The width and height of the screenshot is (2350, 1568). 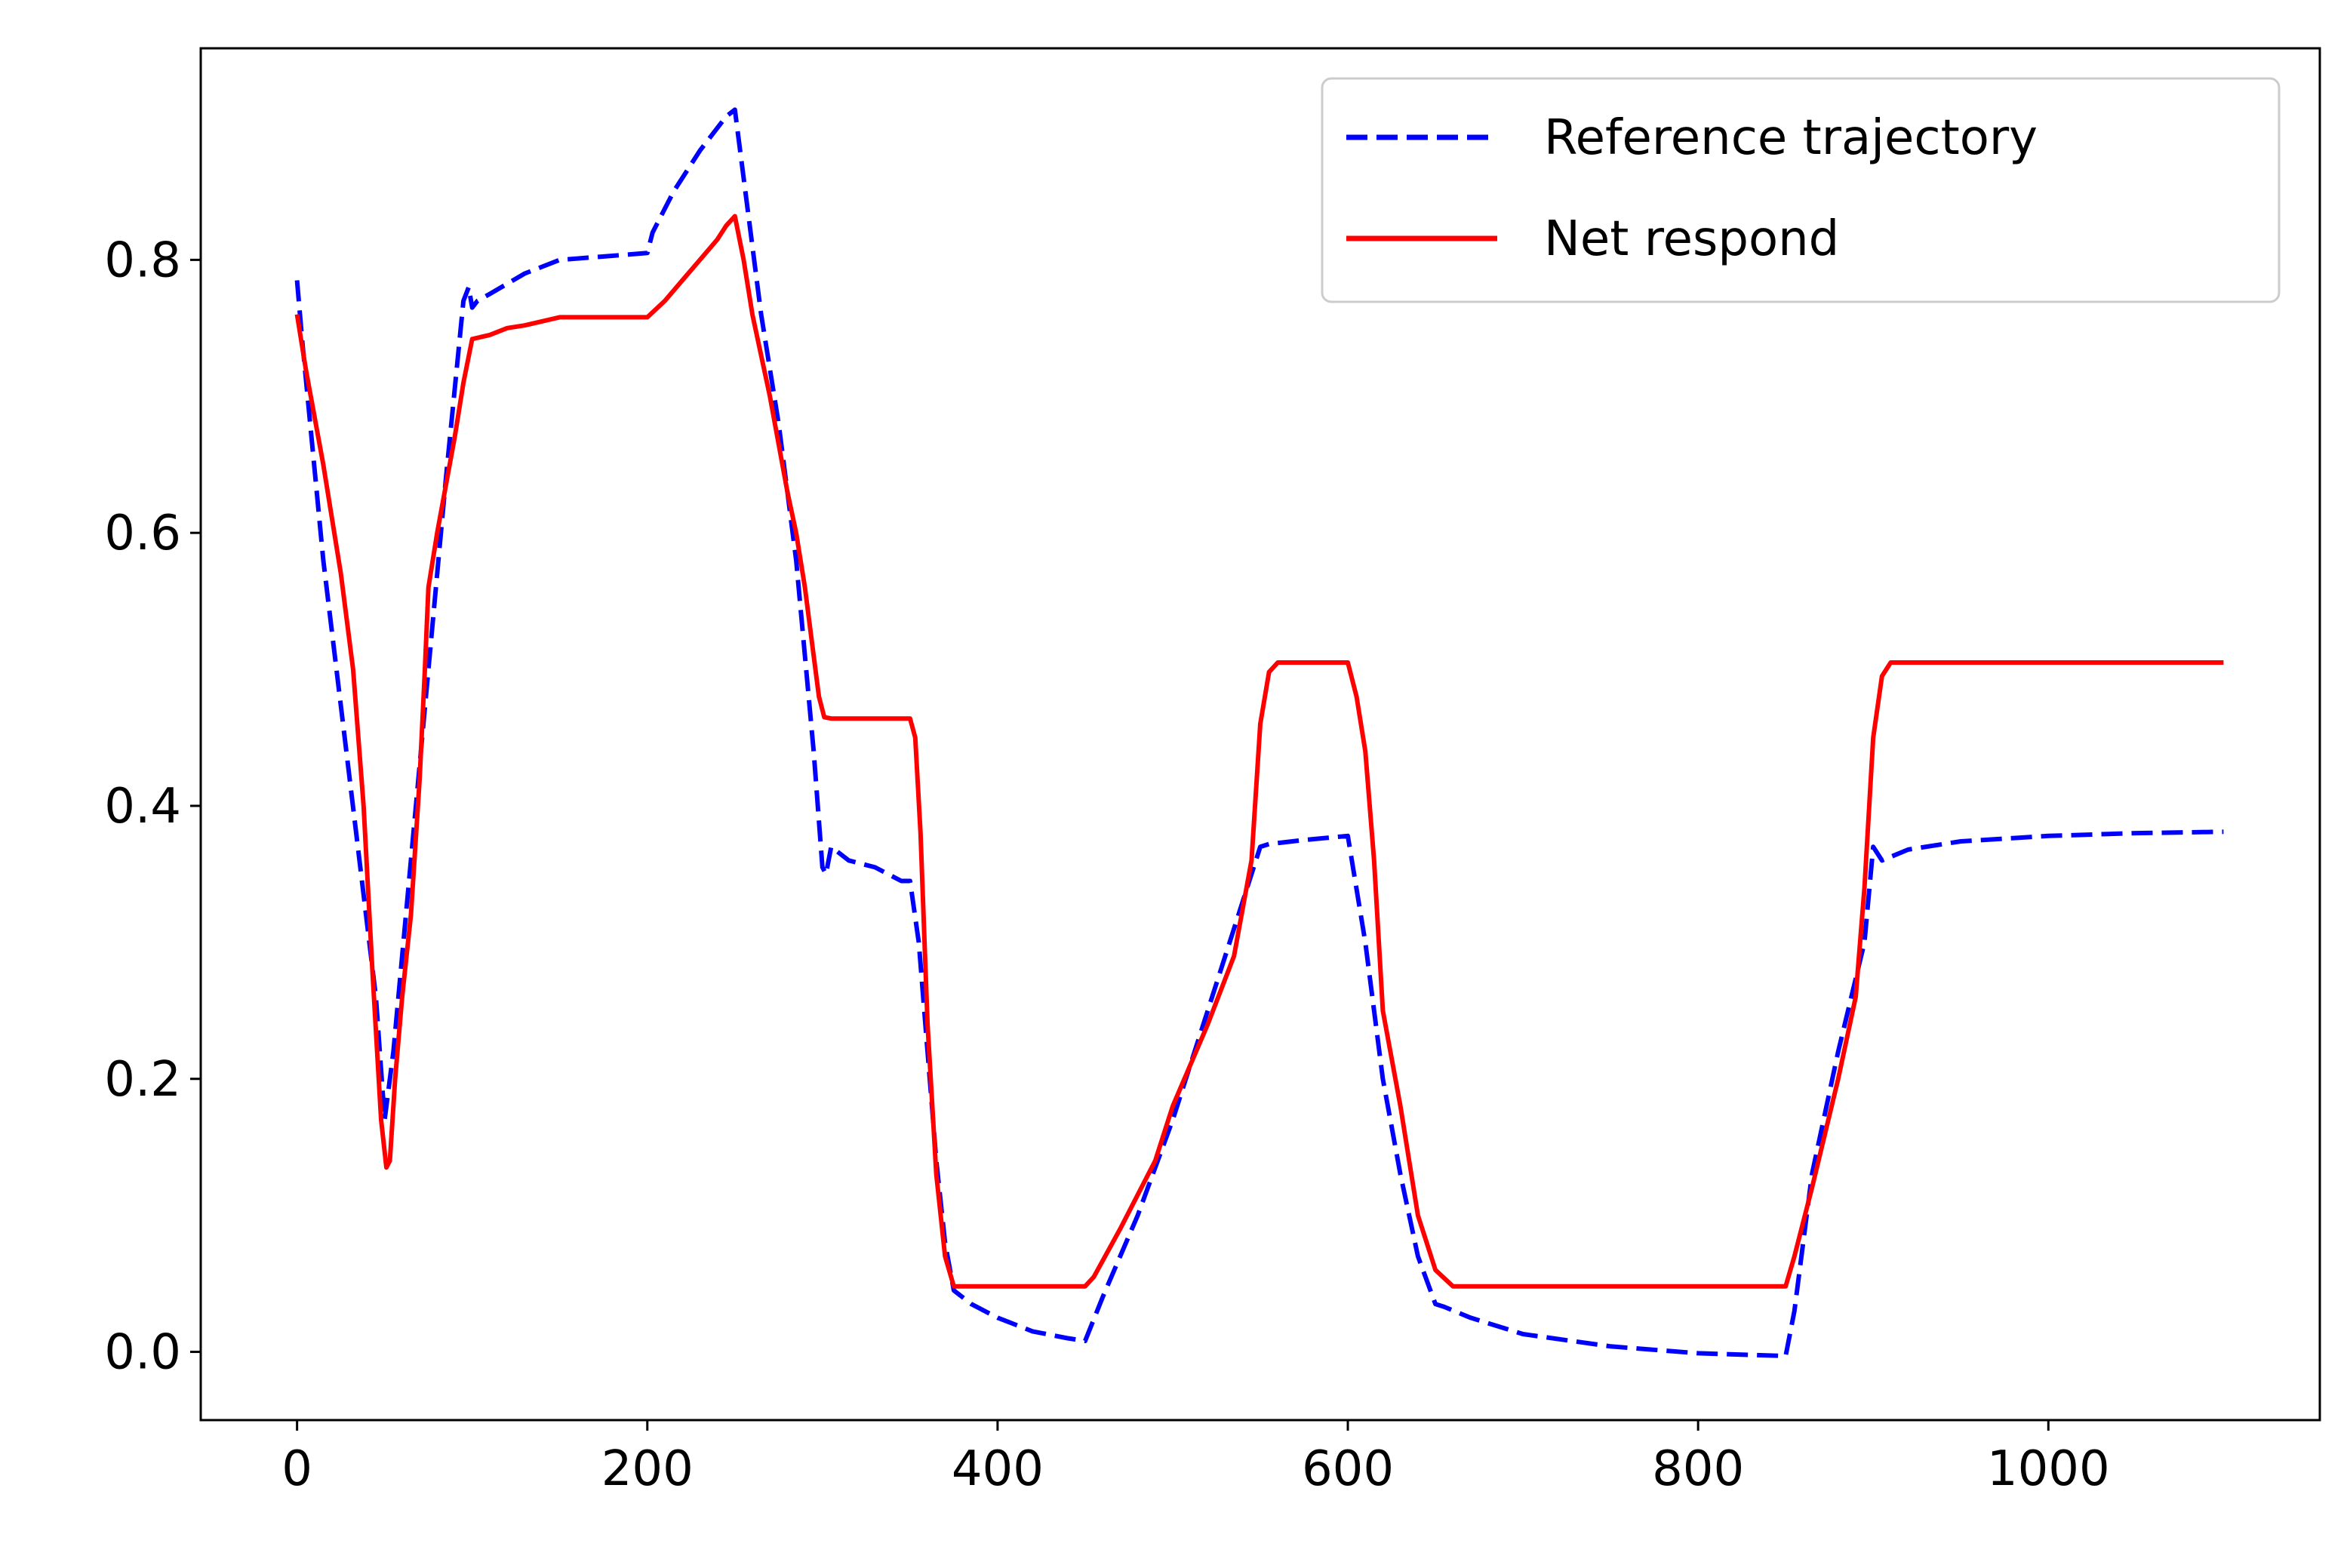 What do you see at coordinates (142, 807) in the screenshot?
I see `y-tick-label: 0.4` at bounding box center [142, 807].